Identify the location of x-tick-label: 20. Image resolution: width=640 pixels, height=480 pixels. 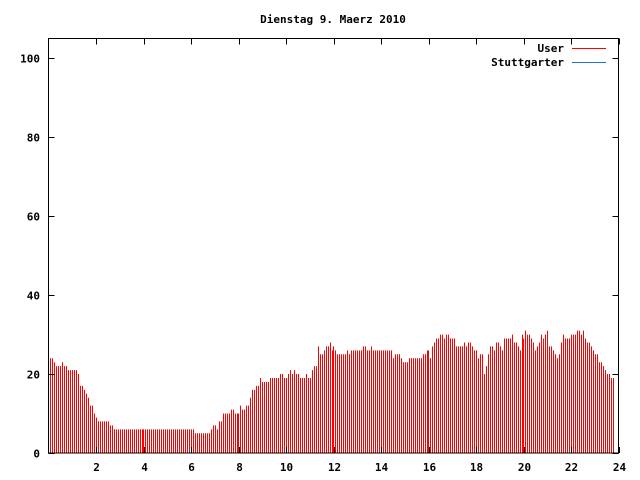
(524, 467).